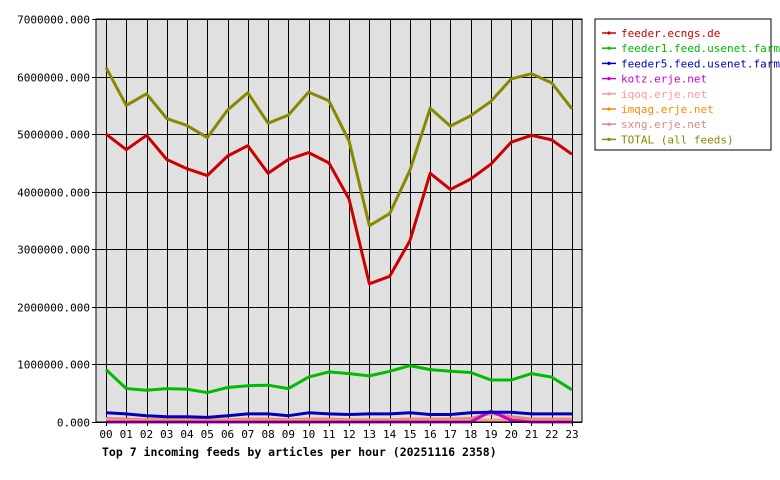  I want to click on y-tick-label: 0.000, so click(73, 423).